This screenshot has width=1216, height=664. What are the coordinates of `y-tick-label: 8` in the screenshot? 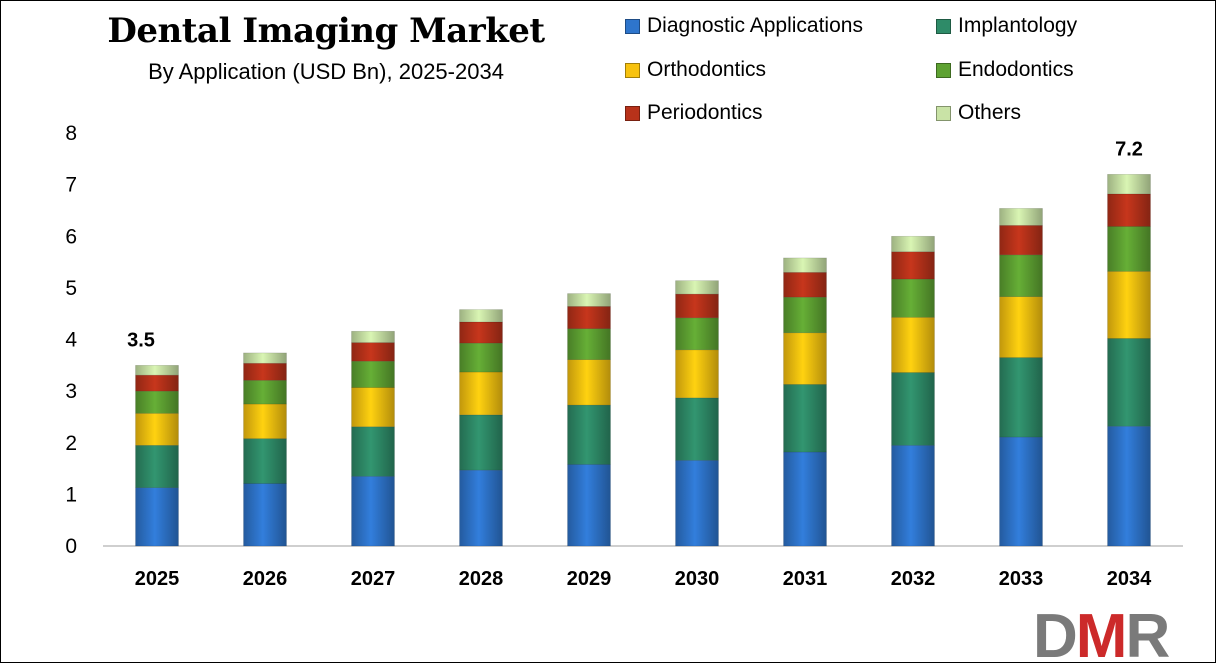 It's located at (71, 133).